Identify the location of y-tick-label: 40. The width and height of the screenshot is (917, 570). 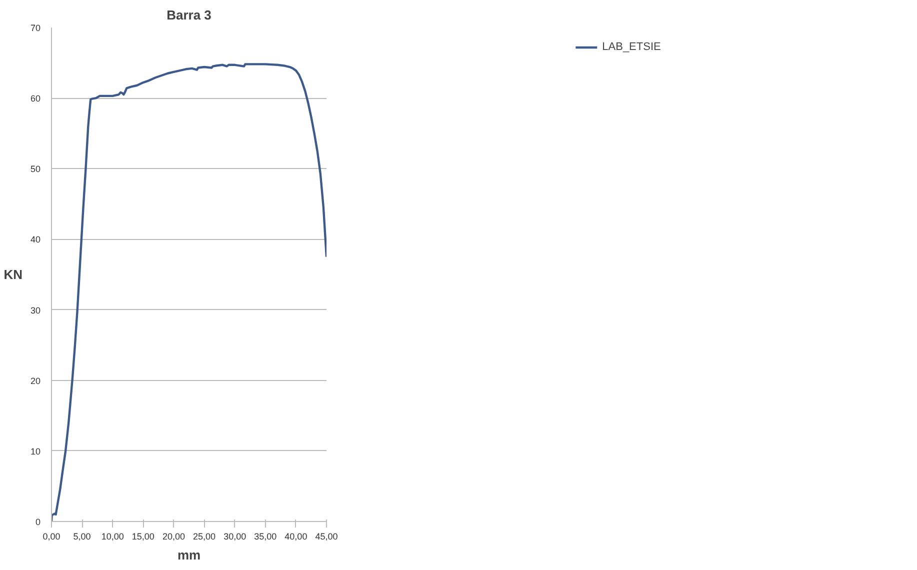
(35, 239).